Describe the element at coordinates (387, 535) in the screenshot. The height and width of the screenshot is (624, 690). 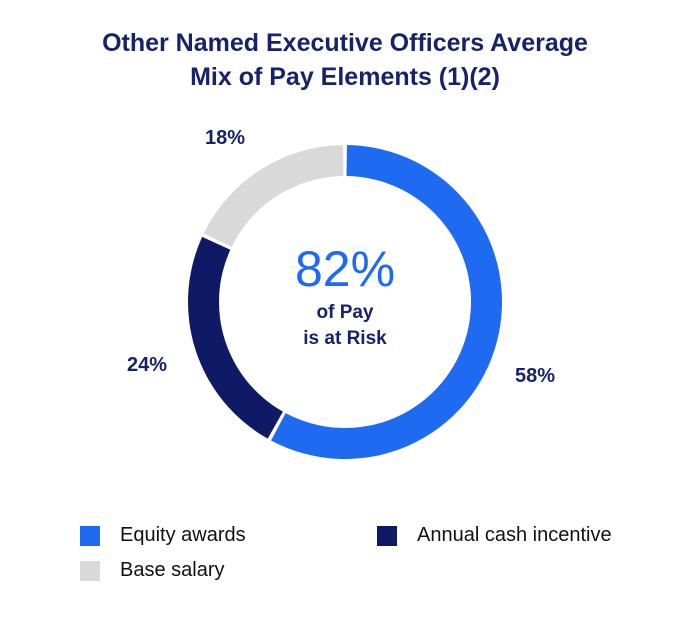
I see `legend-swatch-annual-cash-incentive` at that location.